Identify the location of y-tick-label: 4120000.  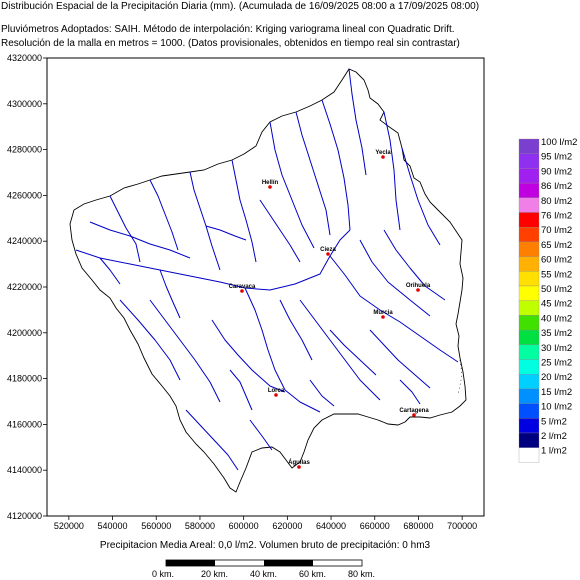
(24, 516).